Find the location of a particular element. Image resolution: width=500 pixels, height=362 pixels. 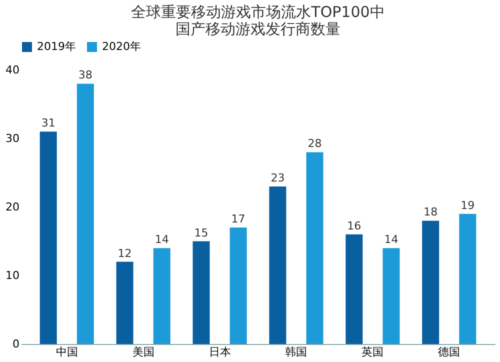

data-label: 23 is located at coordinates (277, 177).